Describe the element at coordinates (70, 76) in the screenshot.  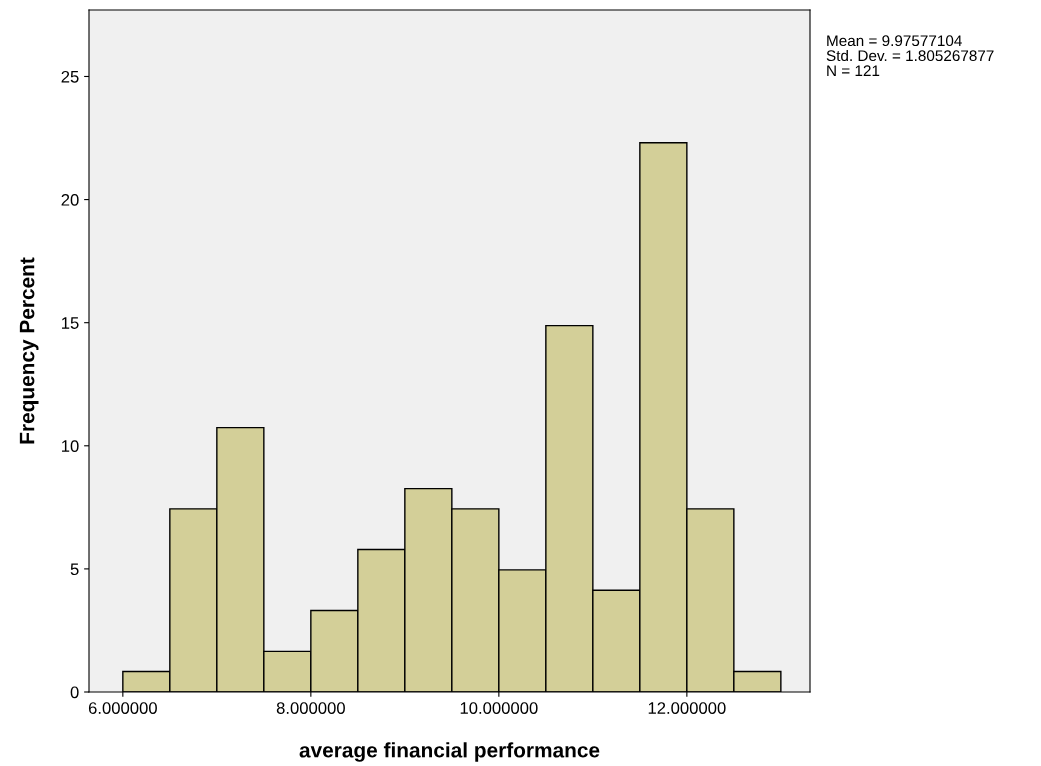
I see `y-tick-label: 25` at that location.